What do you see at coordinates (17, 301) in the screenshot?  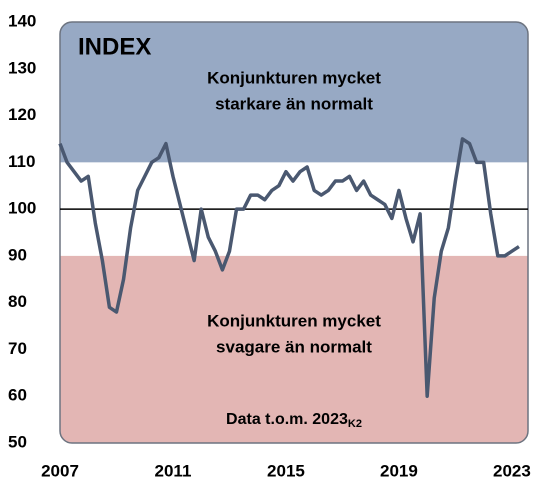 I see `y-tick-label: 80` at bounding box center [17, 301].